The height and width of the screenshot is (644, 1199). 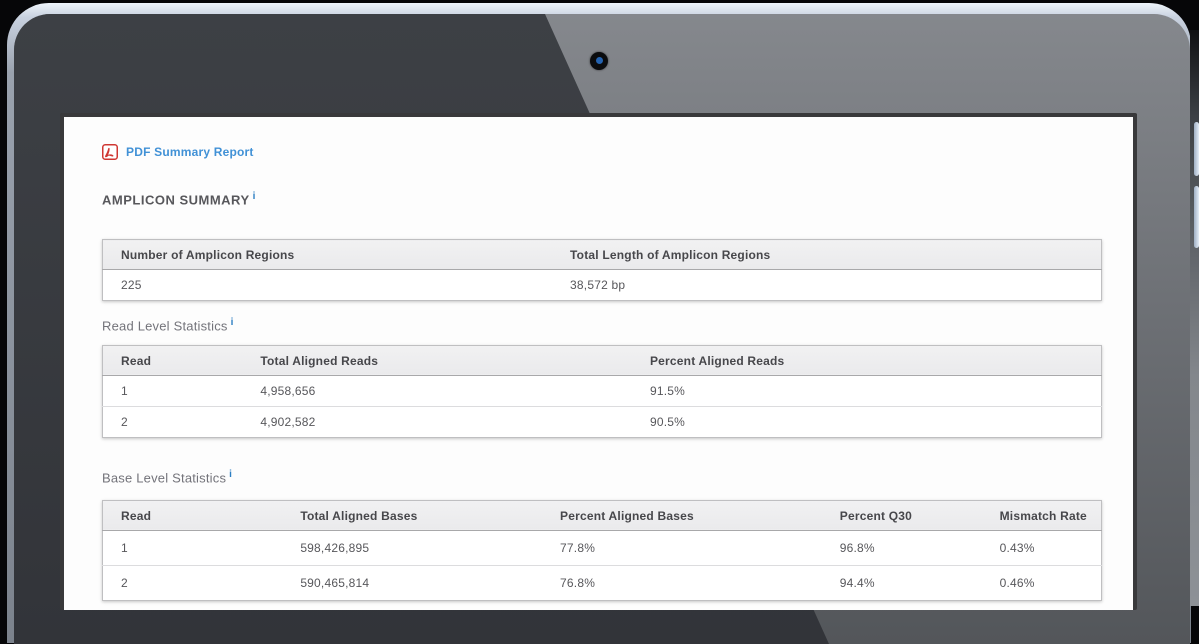 I want to click on page-title: AMPLICON SUMMARY i, so click(x=602, y=199).